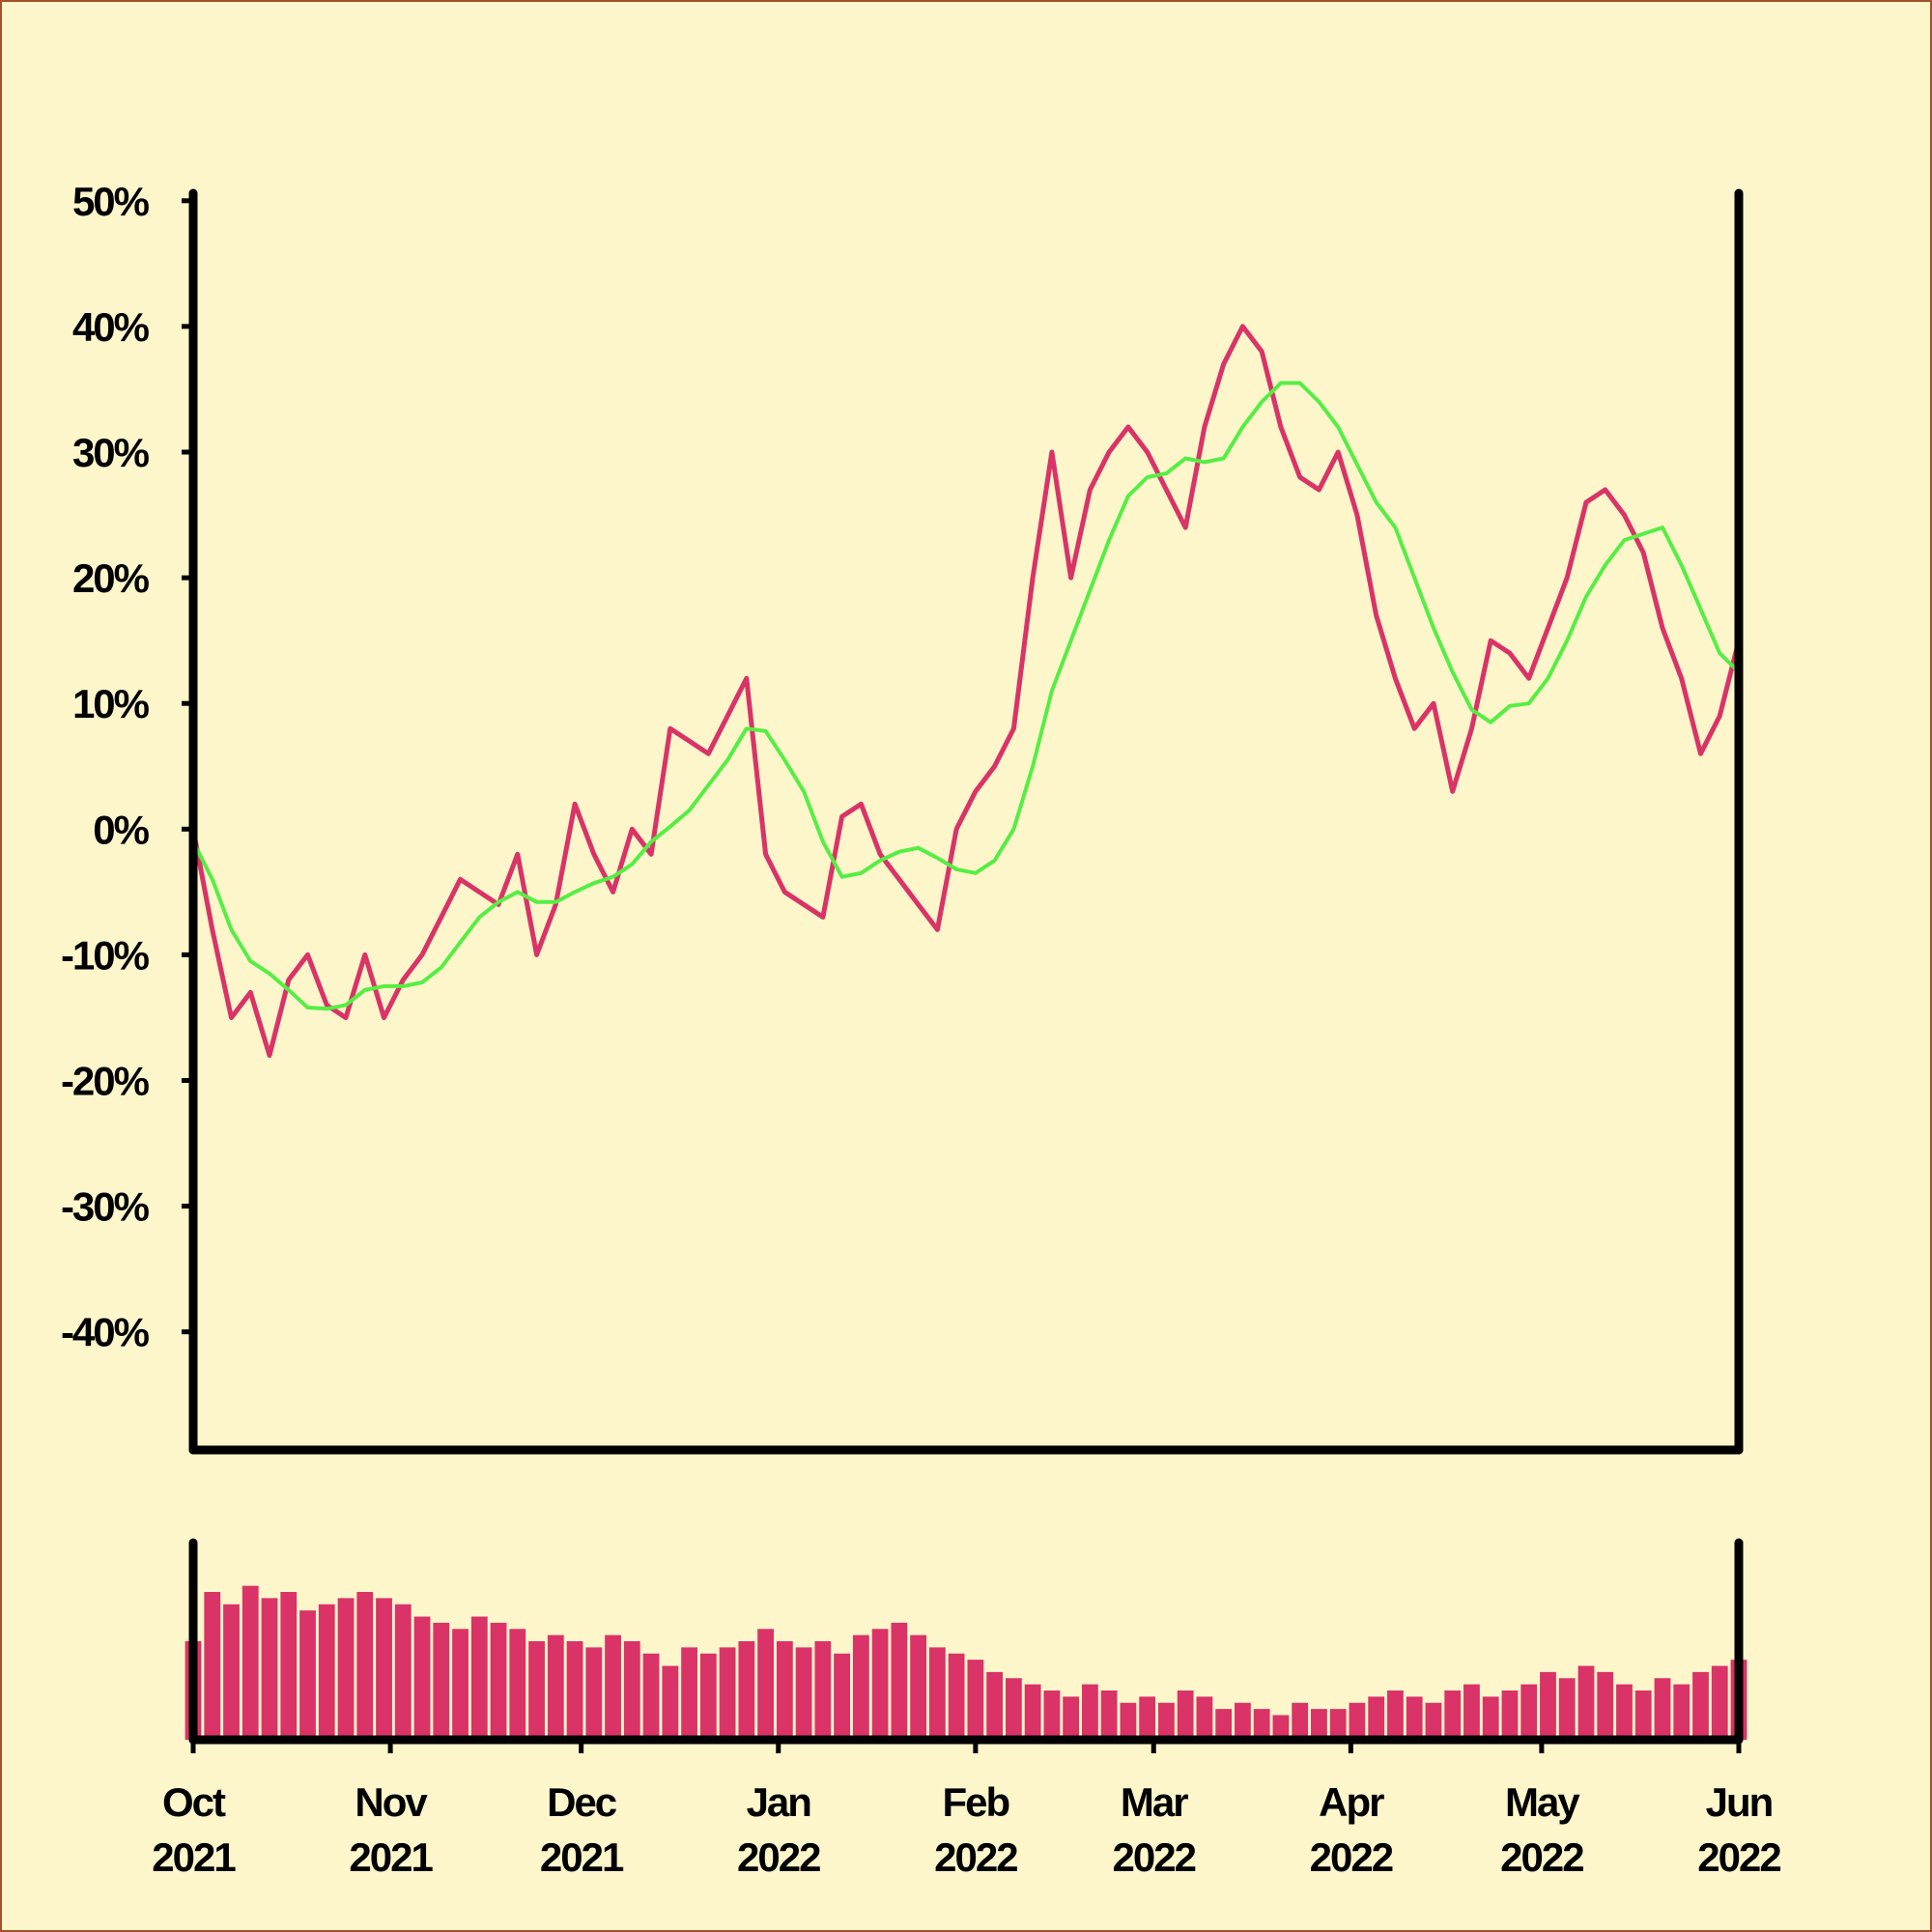 The image size is (1932, 1932). Describe the element at coordinates (391, 1802) in the screenshot. I see `x-tick-label-line: Nov` at that location.